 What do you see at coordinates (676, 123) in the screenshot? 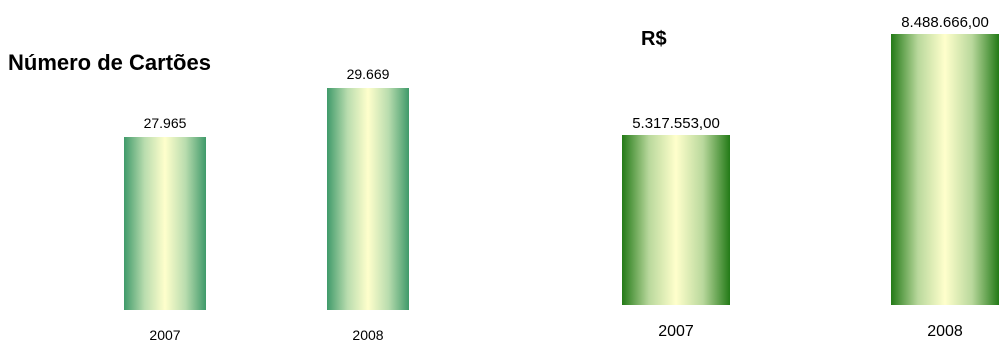
I see `data-label: 5.317.553,00` at bounding box center [676, 123].